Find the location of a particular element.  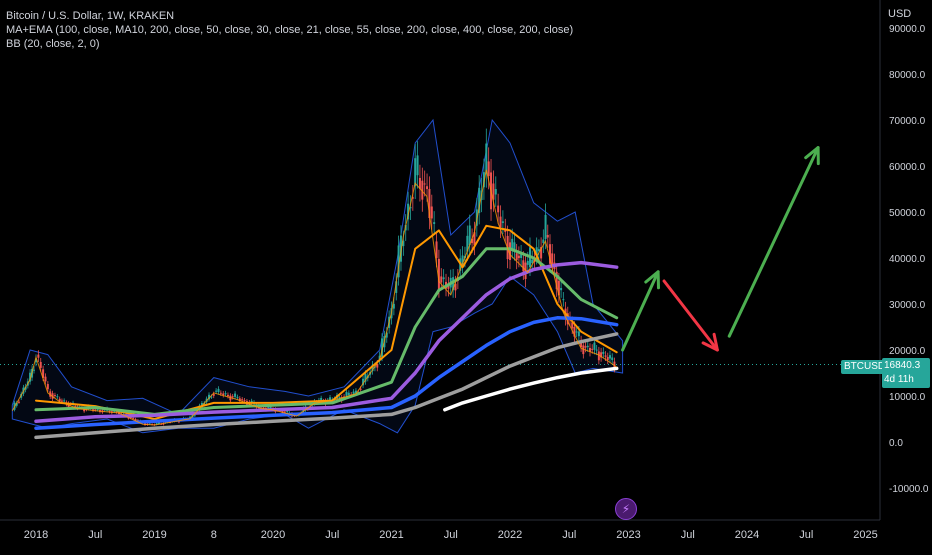

arrow-up-projection is located at coordinates (640, 311).